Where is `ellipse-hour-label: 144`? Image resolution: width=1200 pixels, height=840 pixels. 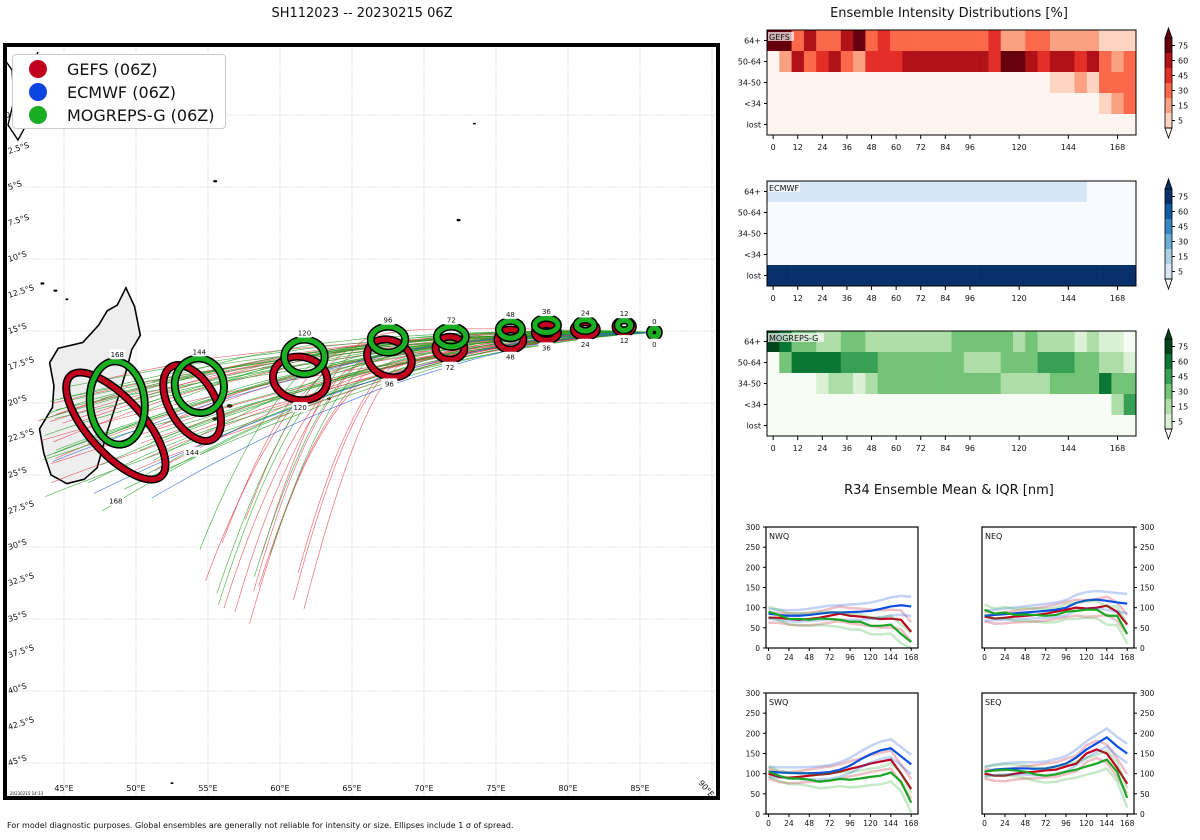
ellipse-hour-label: 144 is located at coordinates (192, 453).